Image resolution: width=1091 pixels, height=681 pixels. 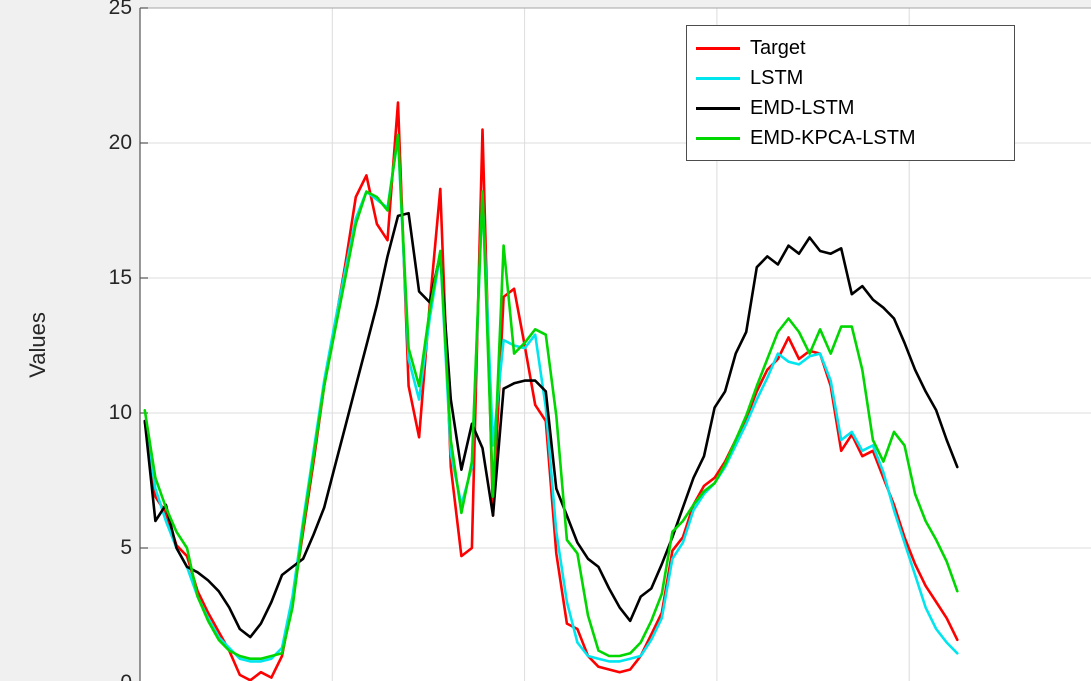 I want to click on y-axis-label: Values, so click(x=37, y=345).